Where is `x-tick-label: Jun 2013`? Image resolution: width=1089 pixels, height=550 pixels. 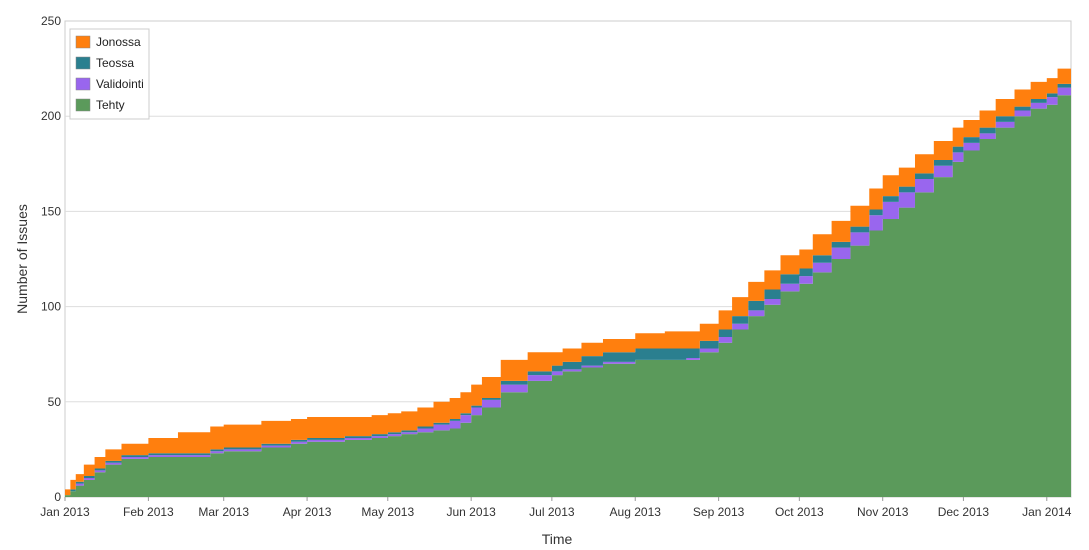 x-tick-label: Jun 2013 is located at coordinates (471, 512).